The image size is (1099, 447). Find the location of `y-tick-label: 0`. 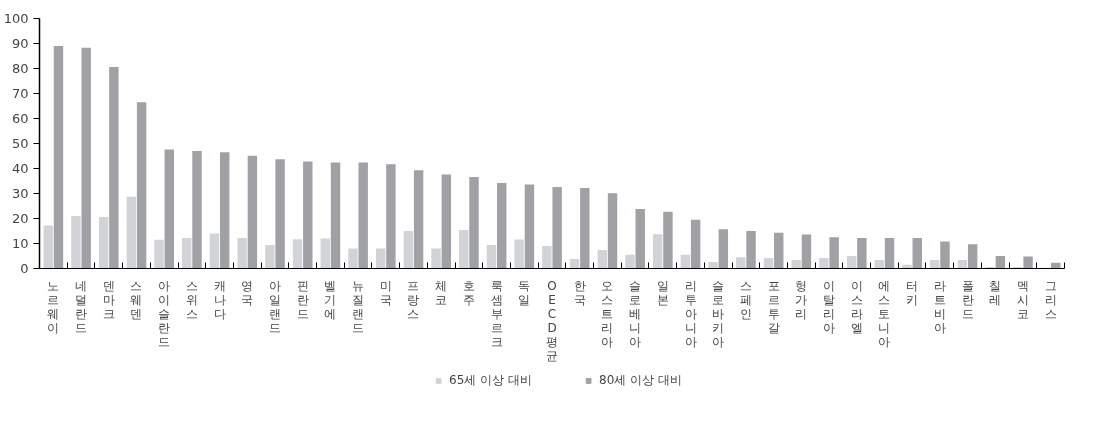

y-tick-label: 0 is located at coordinates (24, 268).